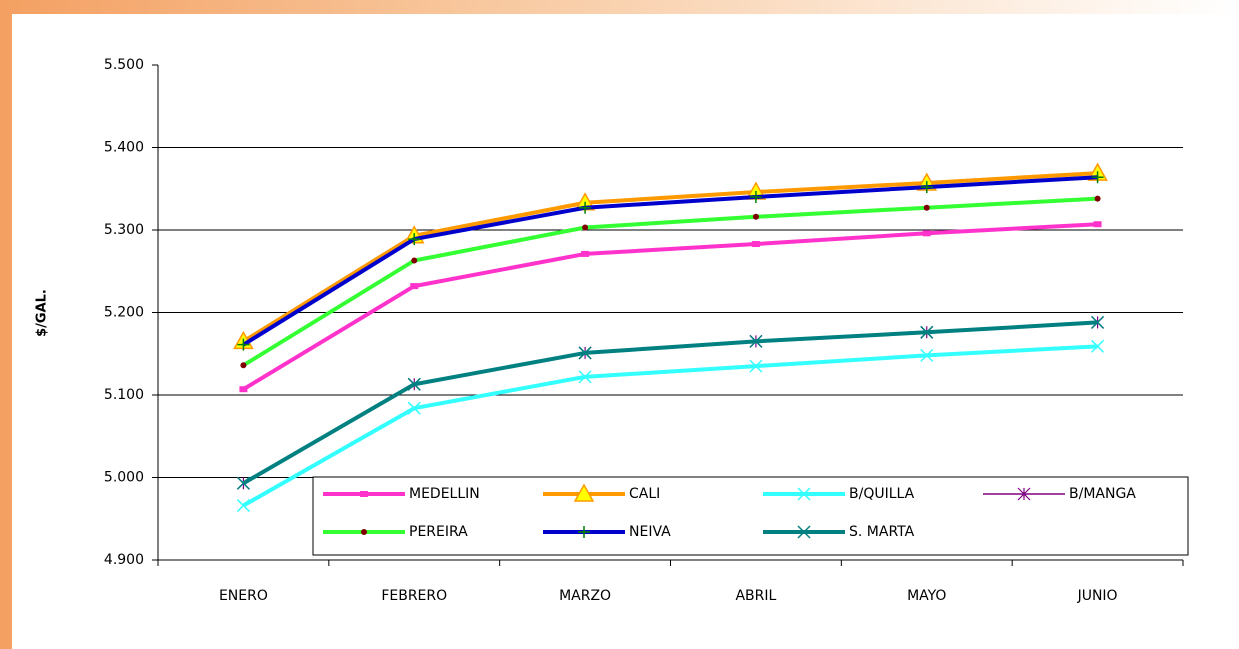  I want to click on y-tick-label: 5.000, so click(124, 478).